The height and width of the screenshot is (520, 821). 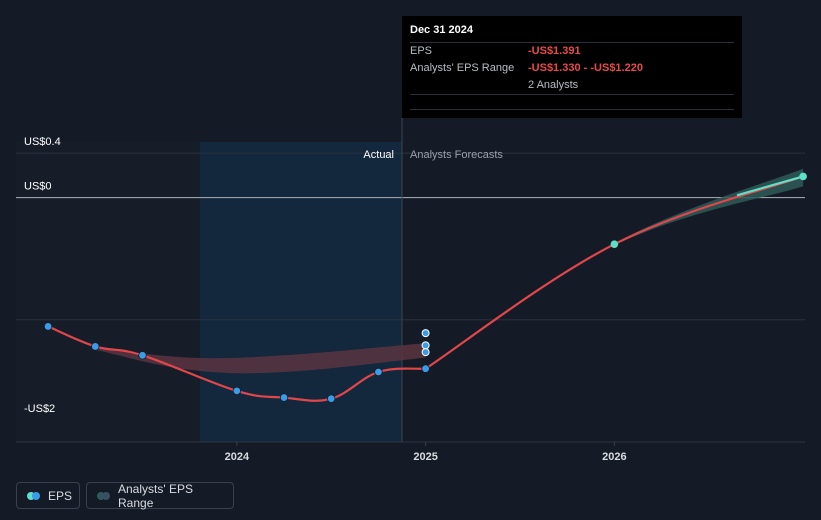 I want to click on tooltip-eps-label: EPS, so click(x=421, y=51).